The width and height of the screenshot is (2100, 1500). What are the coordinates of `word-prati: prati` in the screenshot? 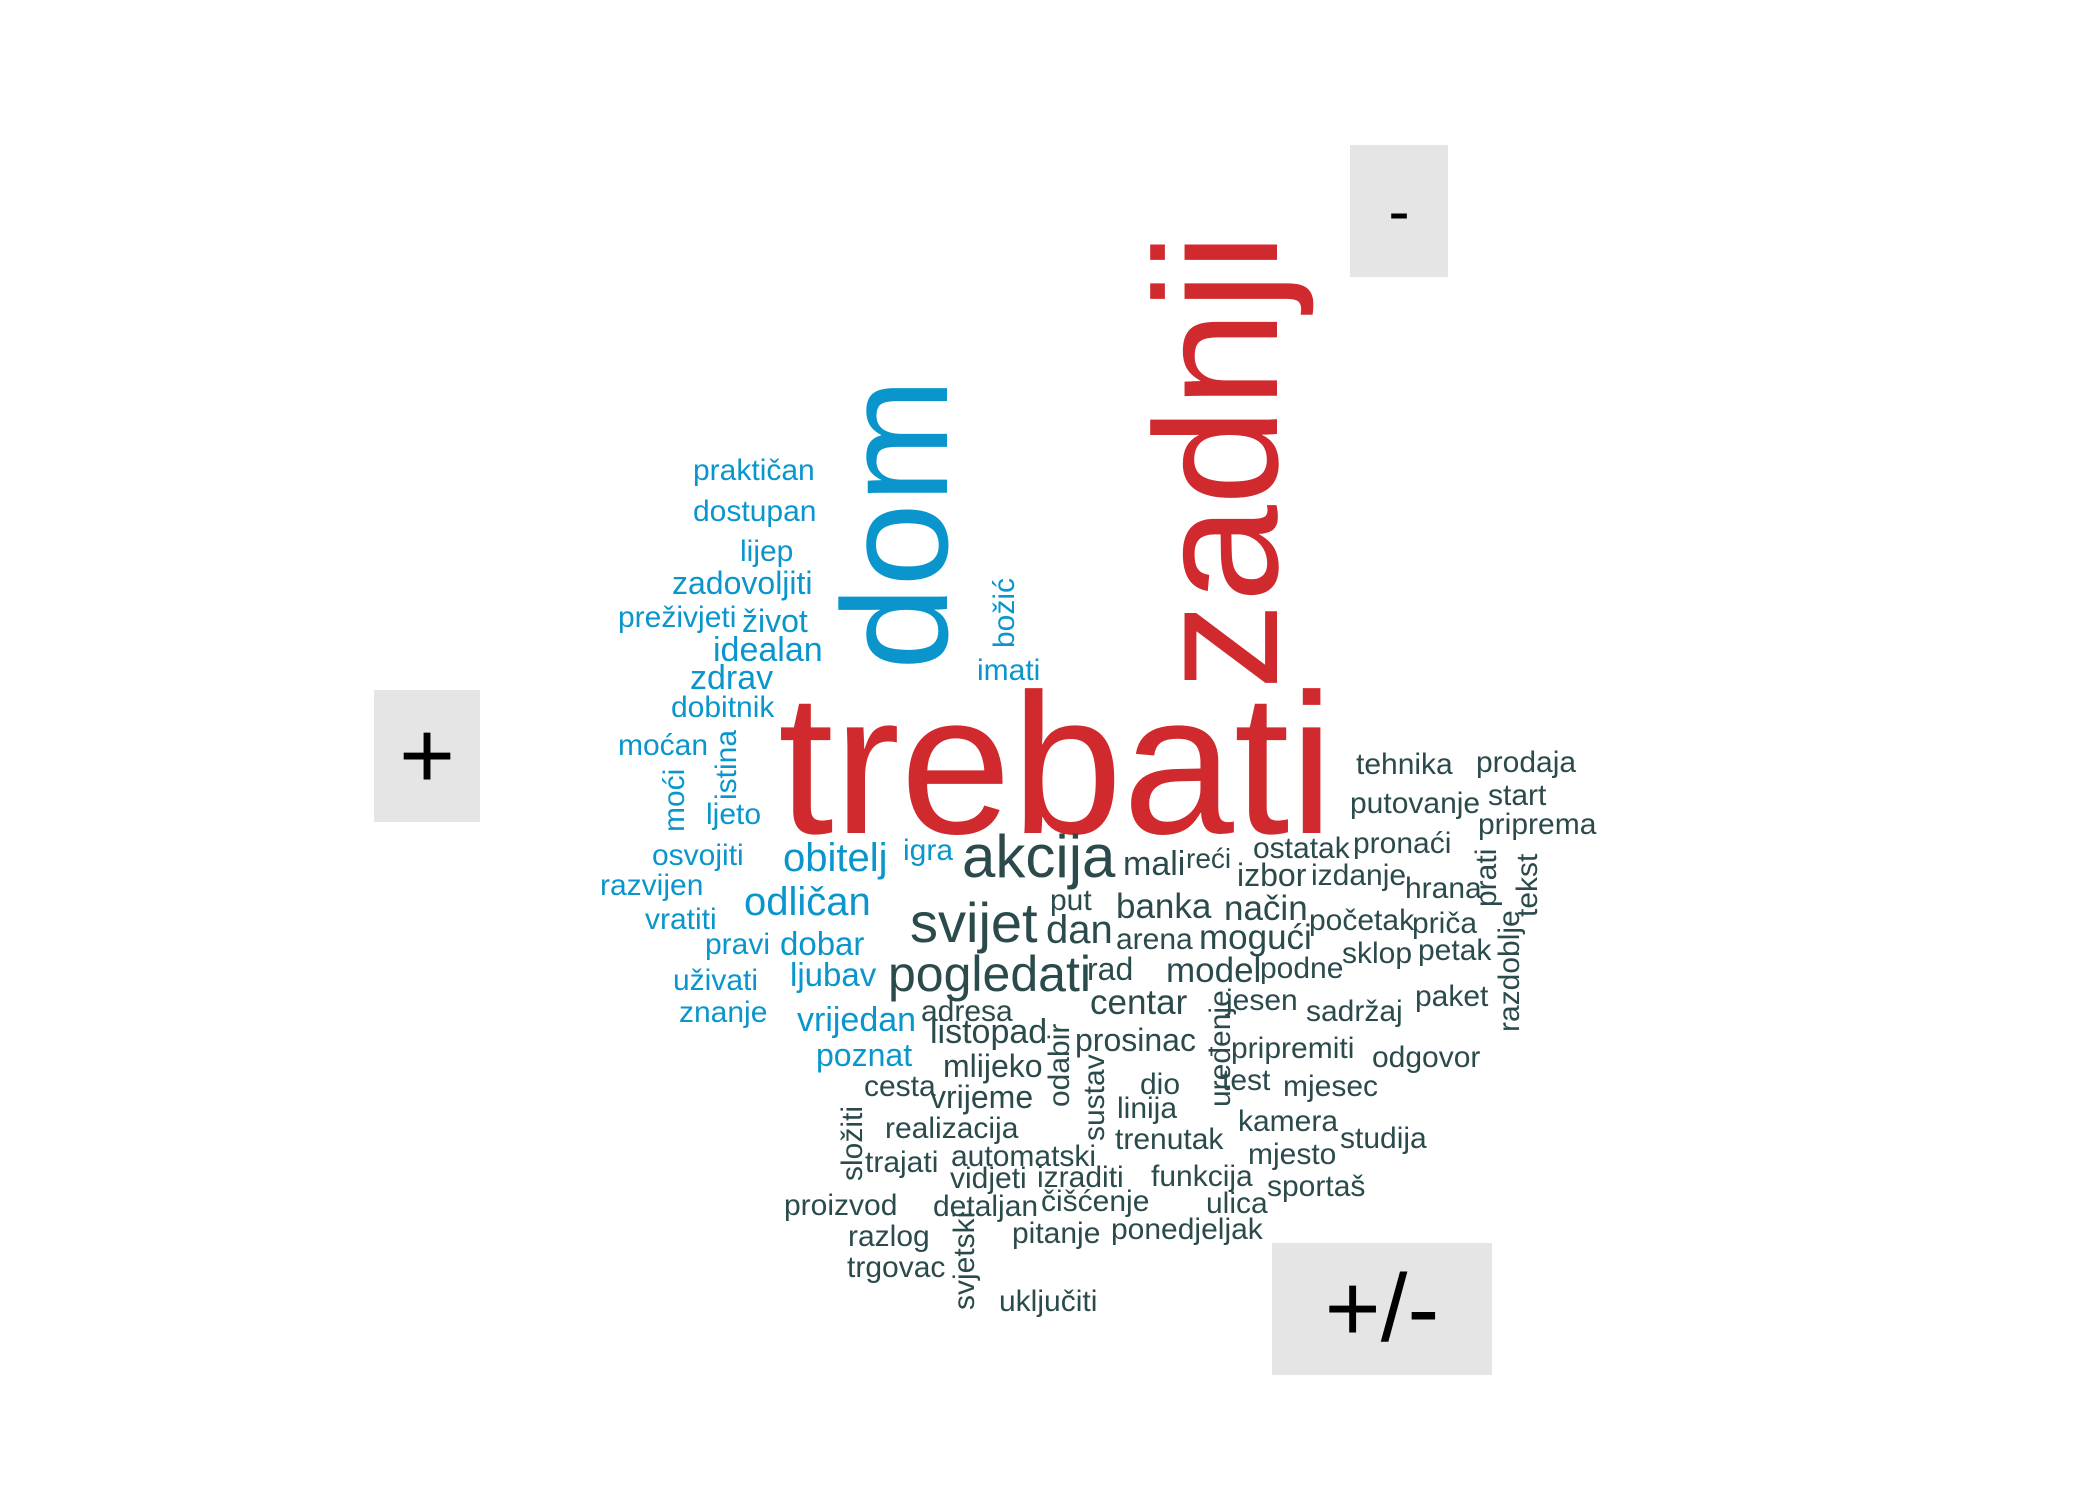 It's located at (1486, 877).